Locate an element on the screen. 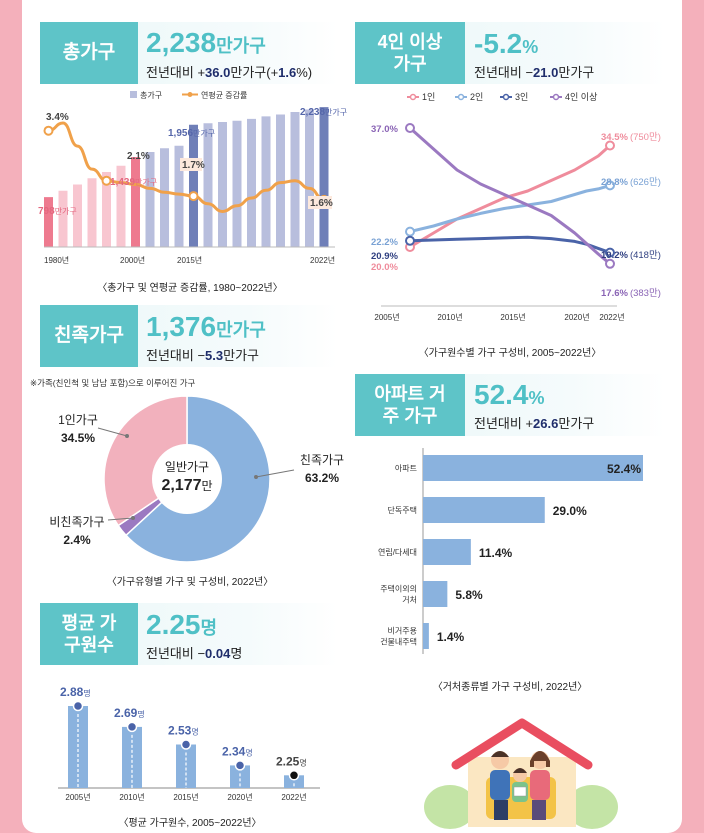  total-bar-labels: 798만가구 1,439만가구 1,956만가구 2,238만가구 is located at coordinates (192, 162).